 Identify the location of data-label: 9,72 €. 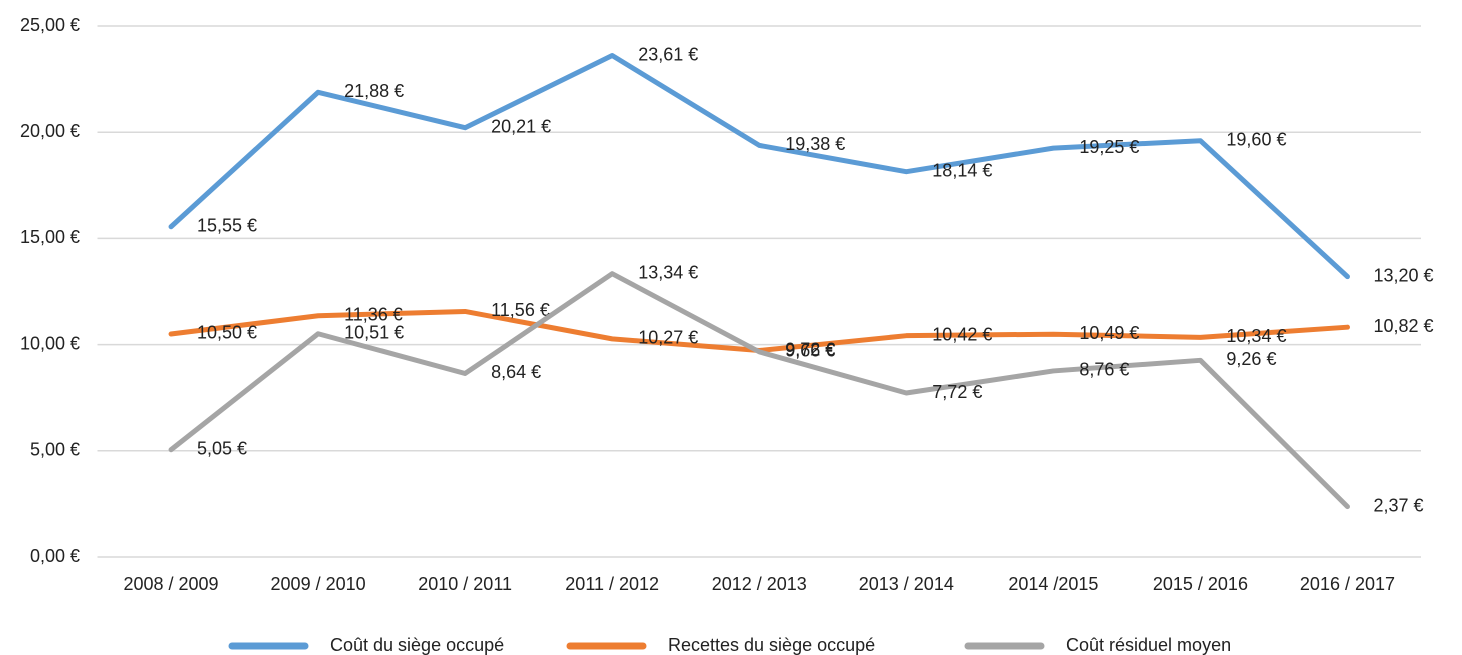
(810, 349).